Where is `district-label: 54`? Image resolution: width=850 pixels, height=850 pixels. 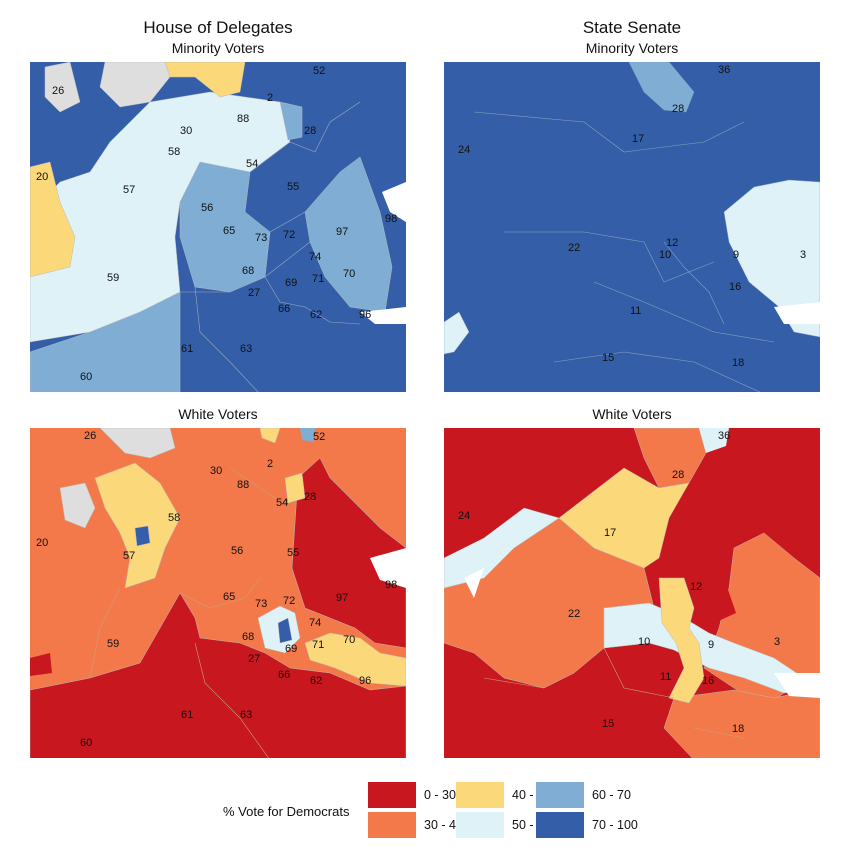 district-label: 54 is located at coordinates (282, 503).